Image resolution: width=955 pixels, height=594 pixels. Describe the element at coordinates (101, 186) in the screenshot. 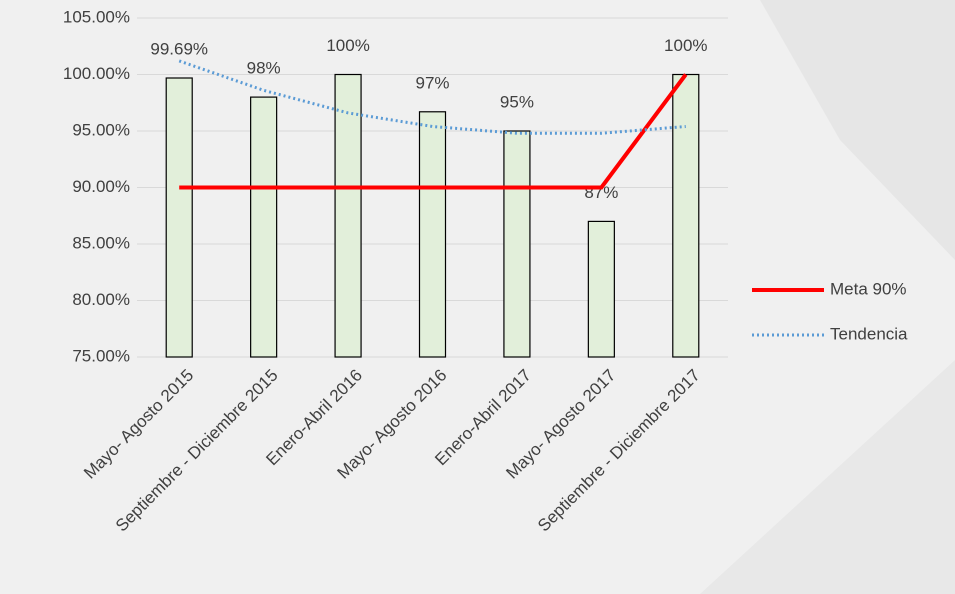

I see `y-tick-label: 90.00%` at that location.